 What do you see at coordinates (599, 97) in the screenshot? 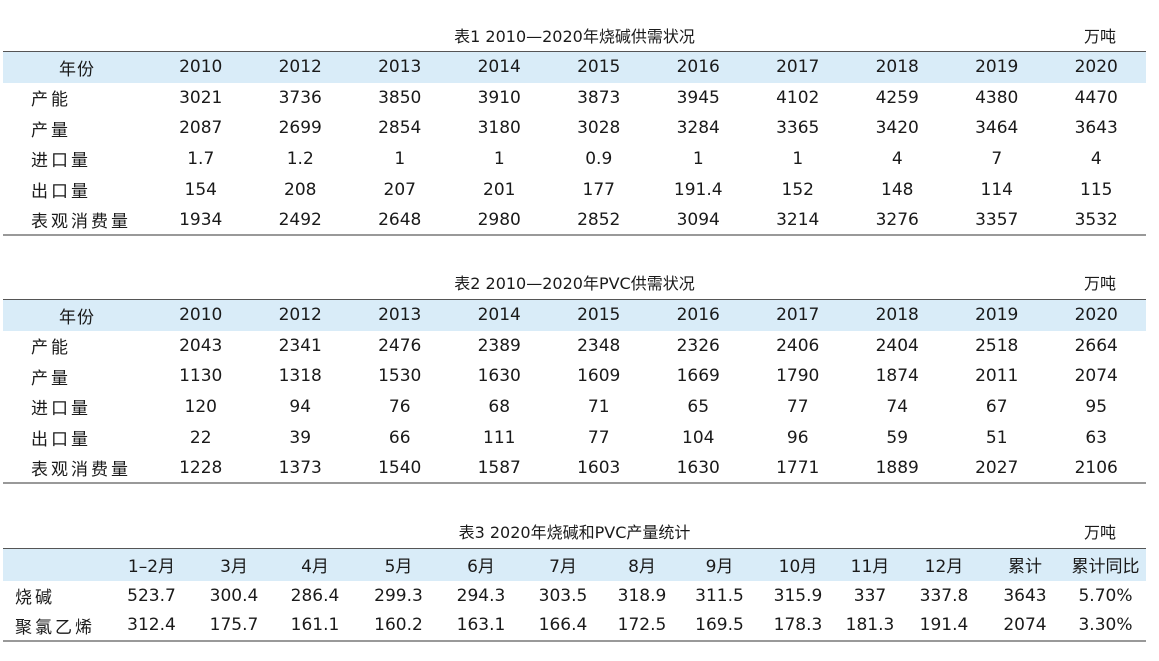
I see `table-cell: 3873` at bounding box center [599, 97].